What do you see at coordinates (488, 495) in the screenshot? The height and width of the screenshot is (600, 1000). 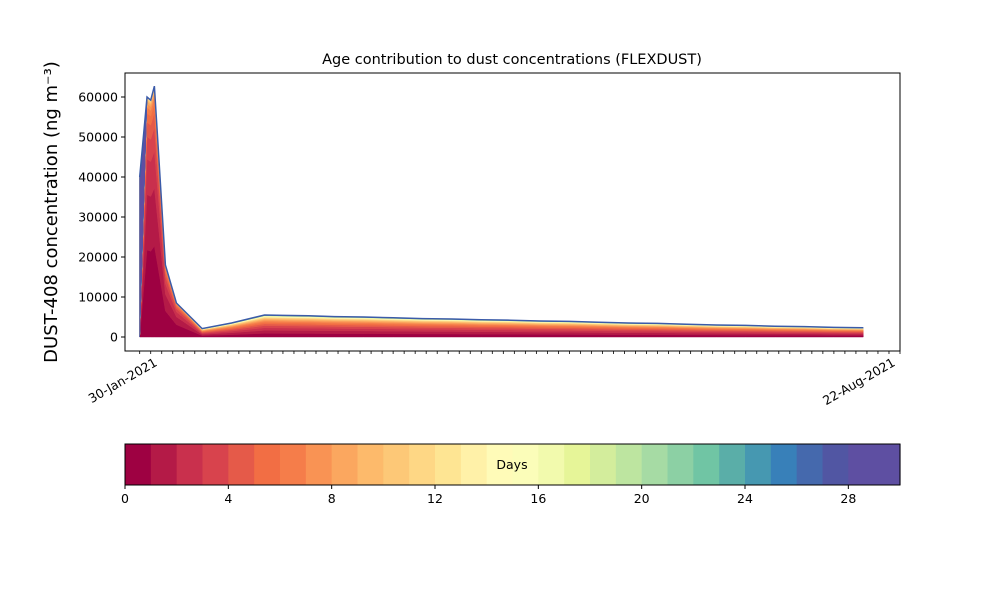 I see `colorbar-ticks: 0 4 8 12 16 20 24 28` at bounding box center [488, 495].